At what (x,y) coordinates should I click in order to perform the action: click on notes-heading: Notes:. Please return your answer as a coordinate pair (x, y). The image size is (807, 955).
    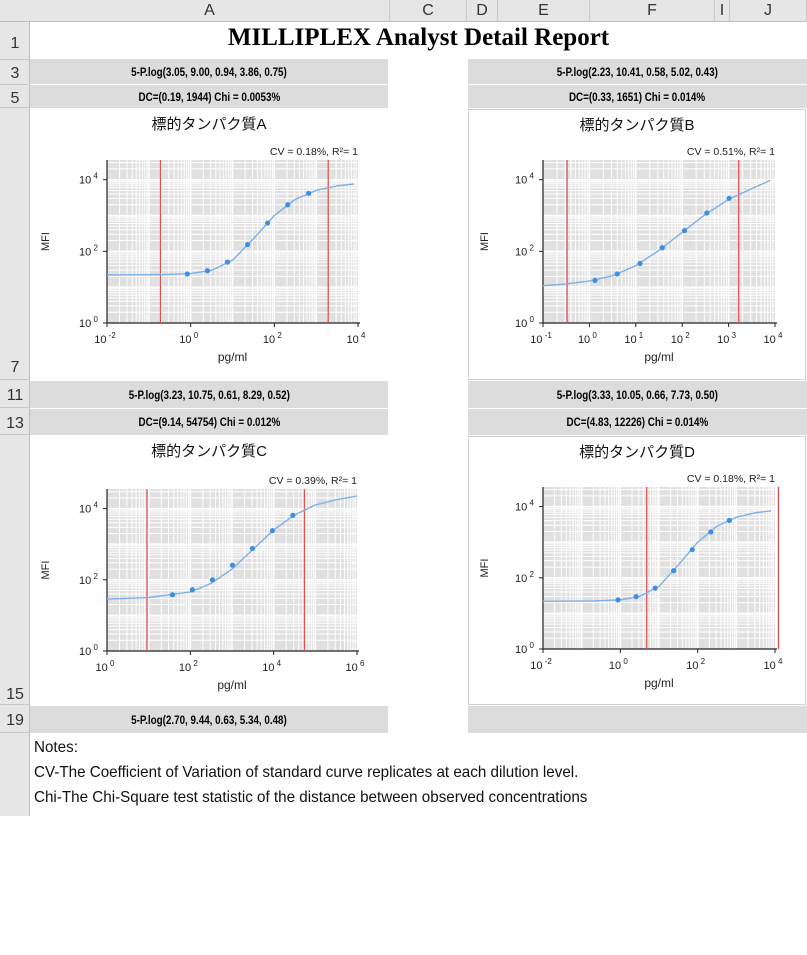
    Looking at the image, I should click on (56, 747).